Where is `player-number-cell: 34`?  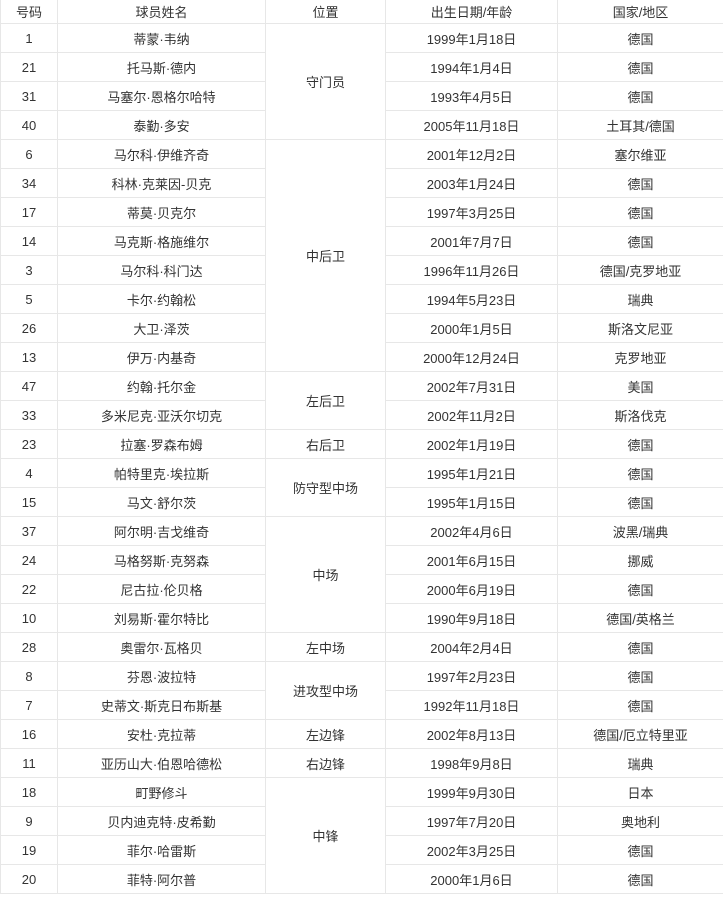 player-number-cell: 34 is located at coordinates (29, 183).